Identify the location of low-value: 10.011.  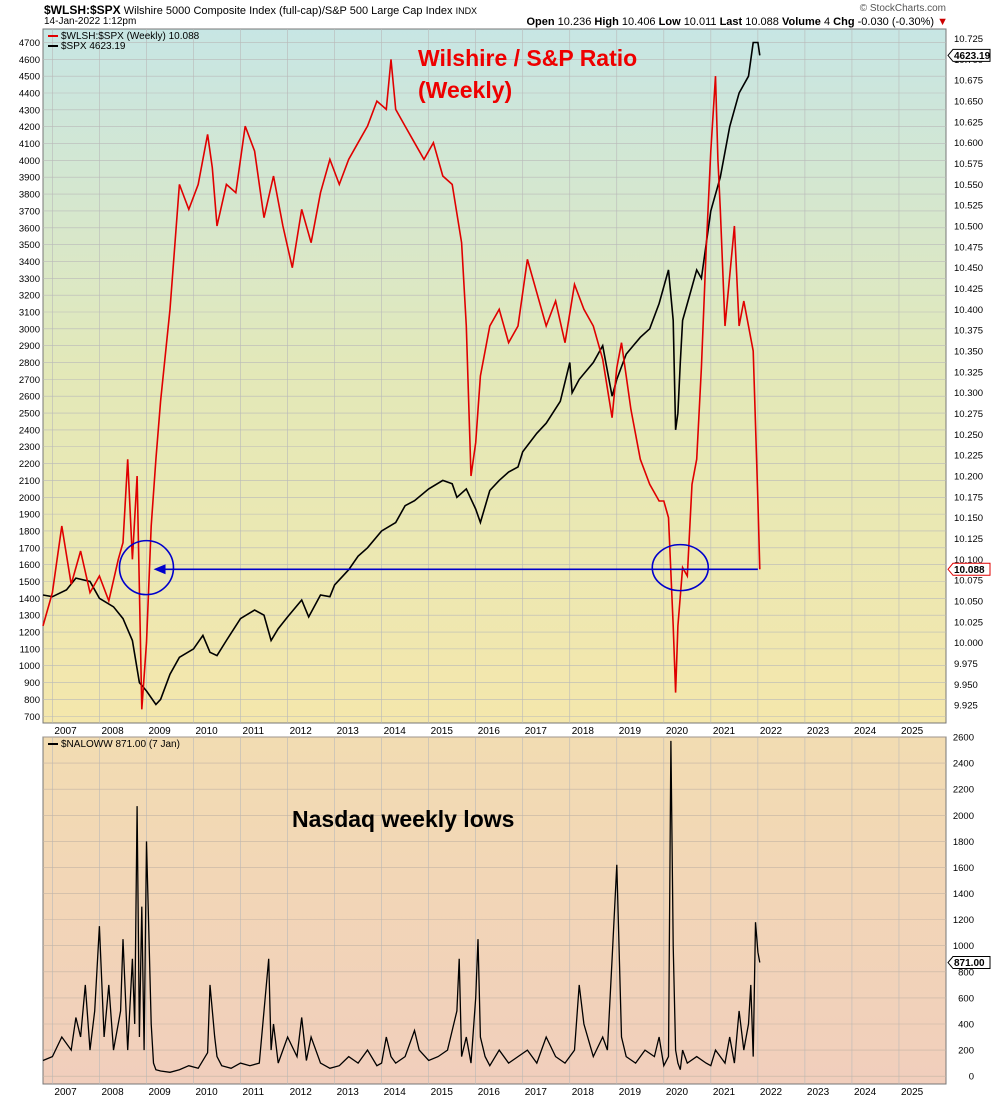
(700, 22).